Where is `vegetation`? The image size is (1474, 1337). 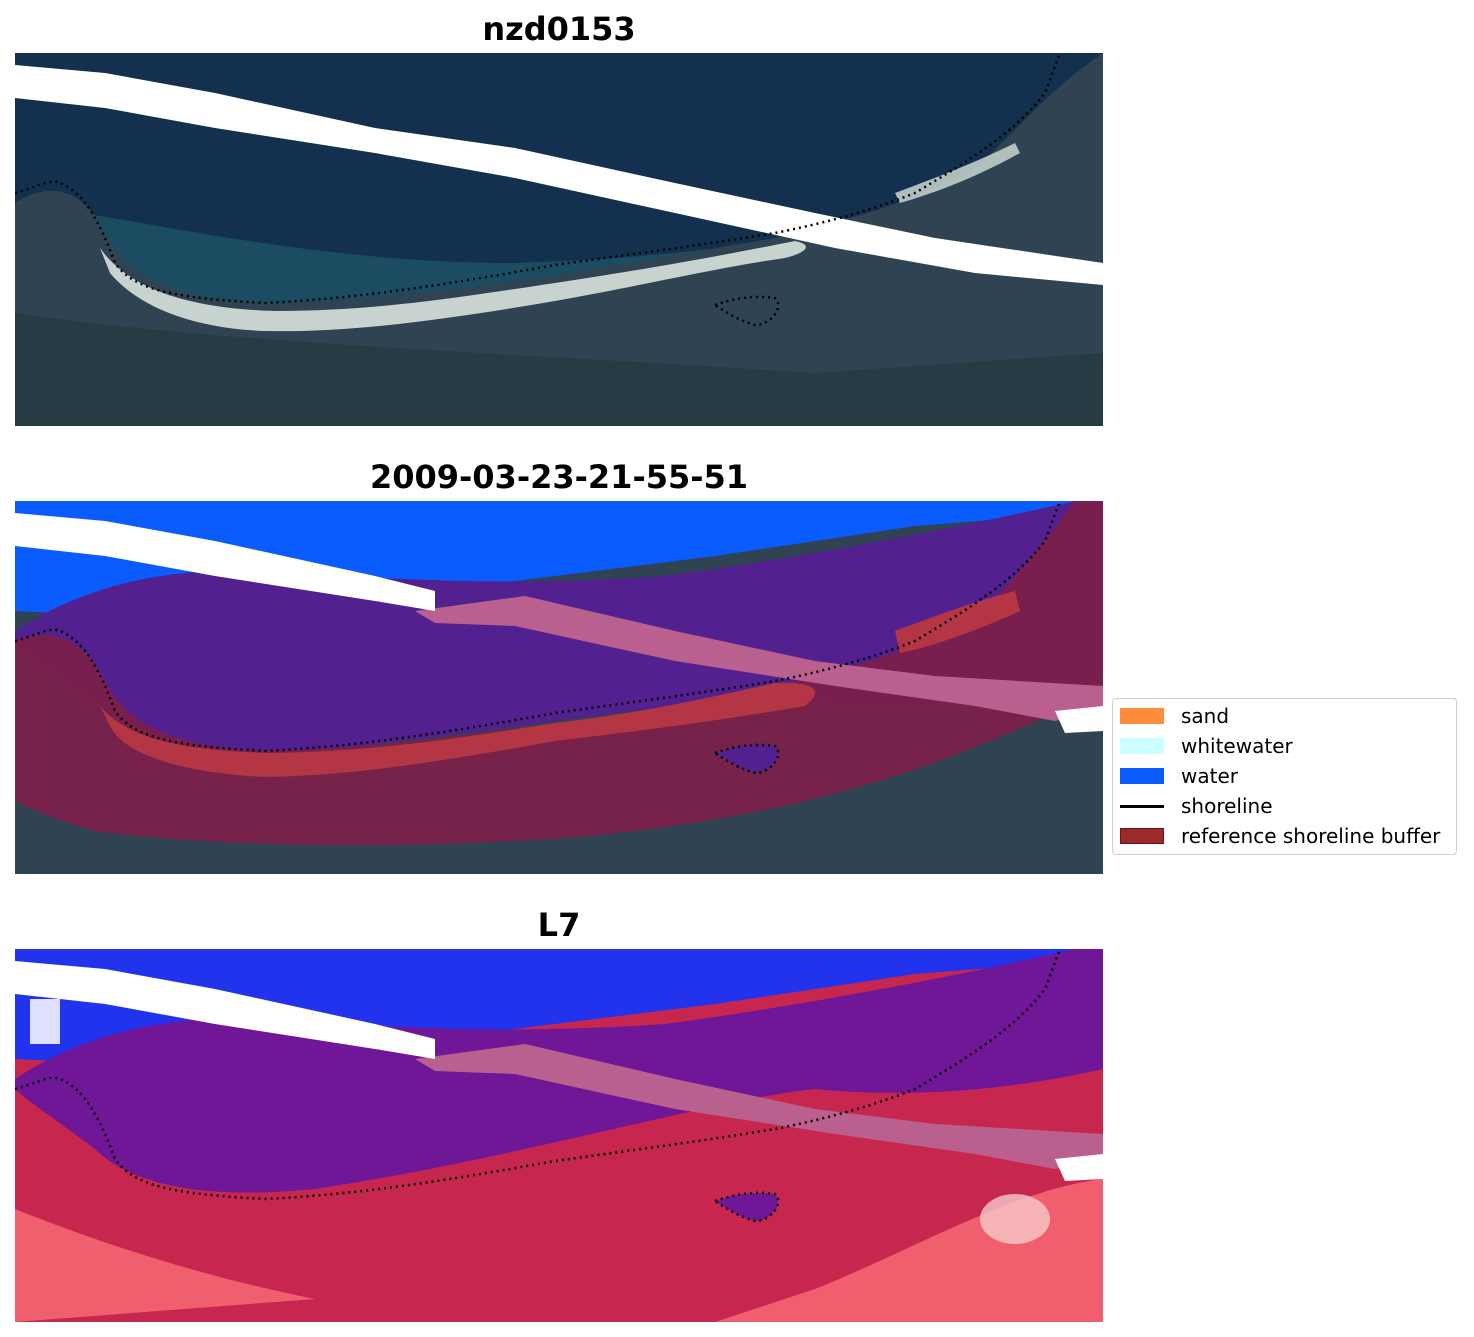
vegetation is located at coordinates (559, 369).